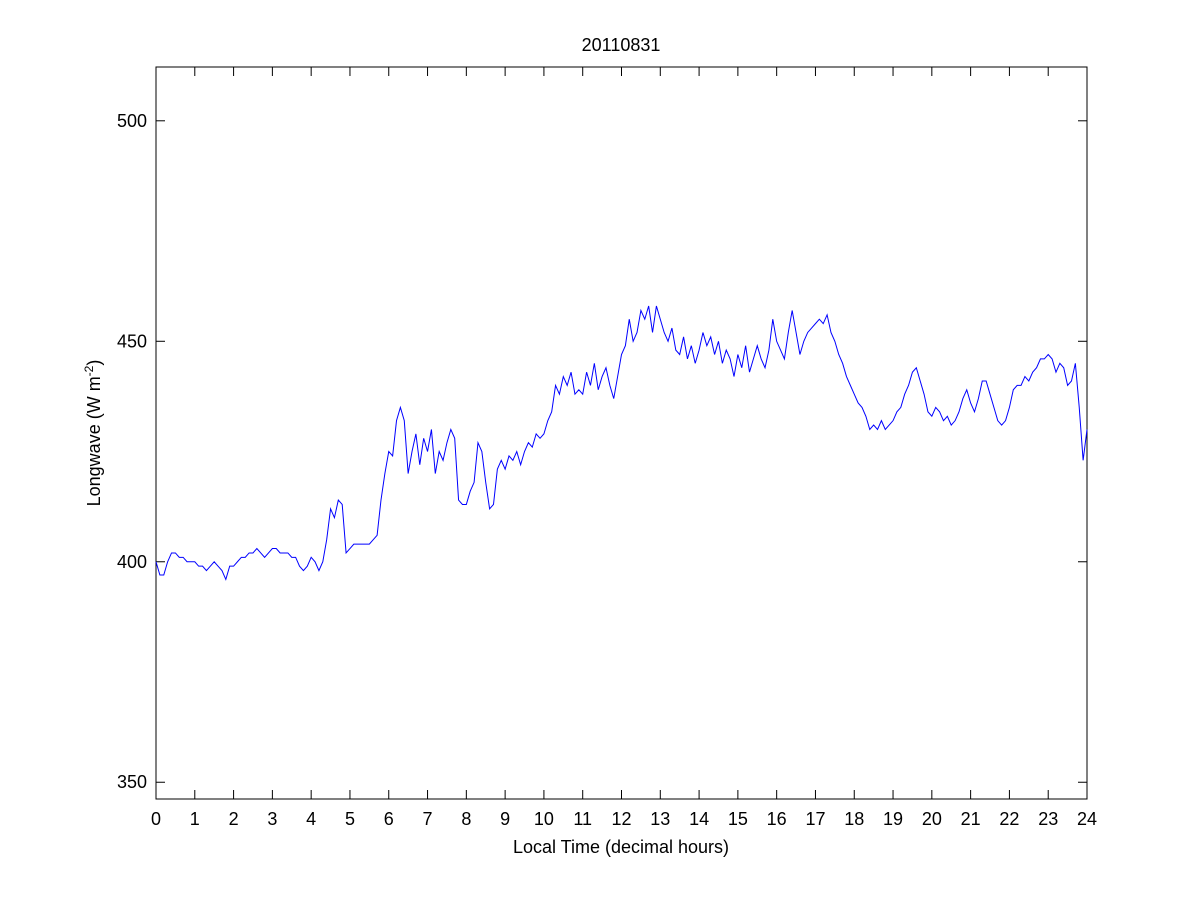 Image resolution: width=1201 pixels, height=900 pixels. What do you see at coordinates (621, 847) in the screenshot?
I see `x-axis-label: Local Time (decimal hours)` at bounding box center [621, 847].